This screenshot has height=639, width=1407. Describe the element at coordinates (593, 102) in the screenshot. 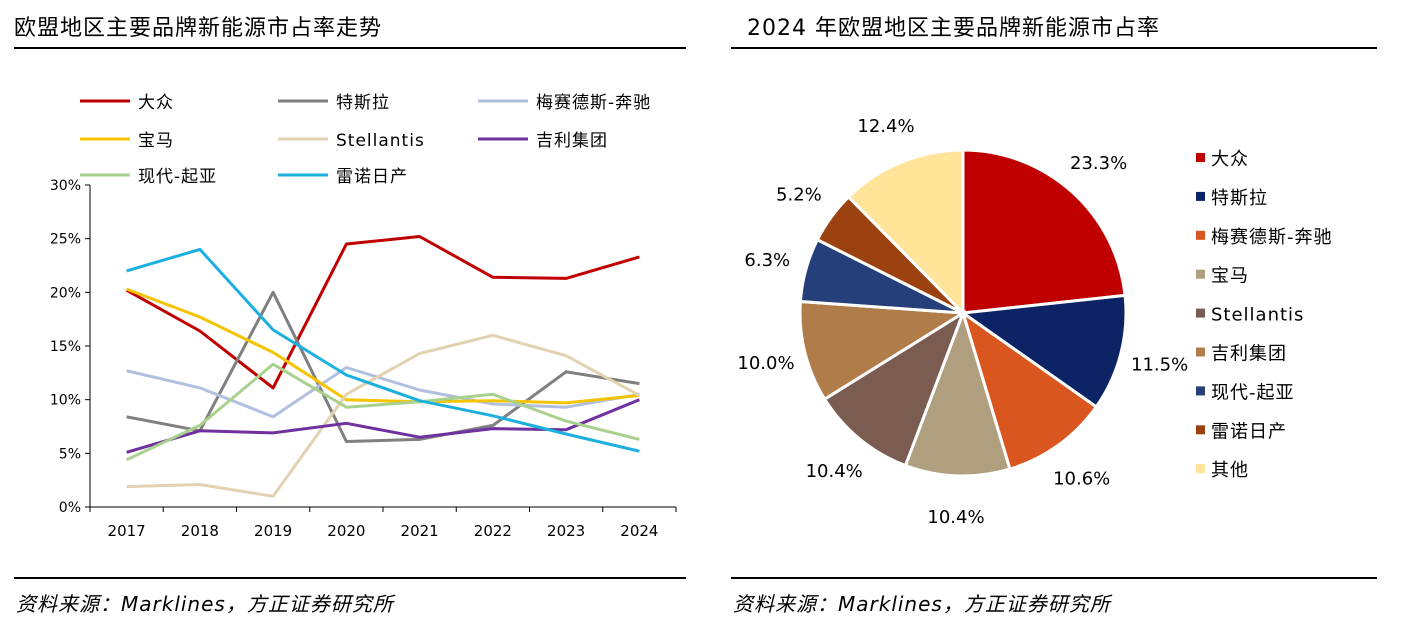

I see `legend-label: 梅赛德斯-奔驰` at that location.